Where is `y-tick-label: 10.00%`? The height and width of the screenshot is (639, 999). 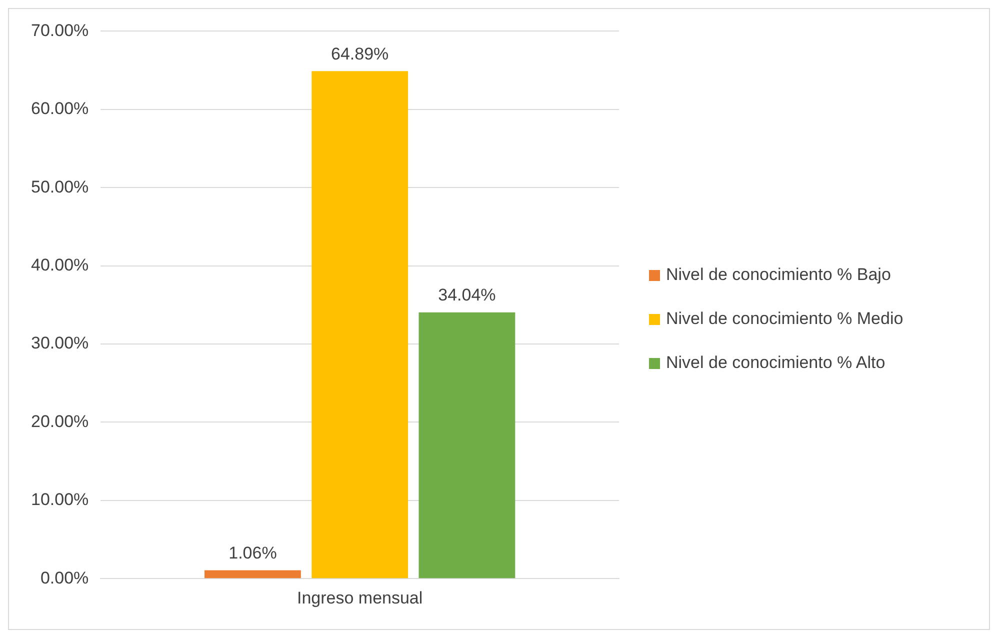 y-tick-label: 10.00% is located at coordinates (59, 500).